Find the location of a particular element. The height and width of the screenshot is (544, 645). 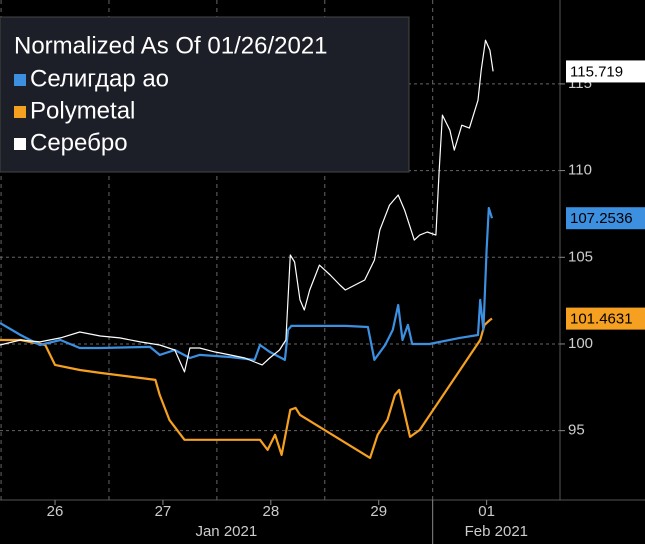

legend-label: Серебро is located at coordinates (79, 142).